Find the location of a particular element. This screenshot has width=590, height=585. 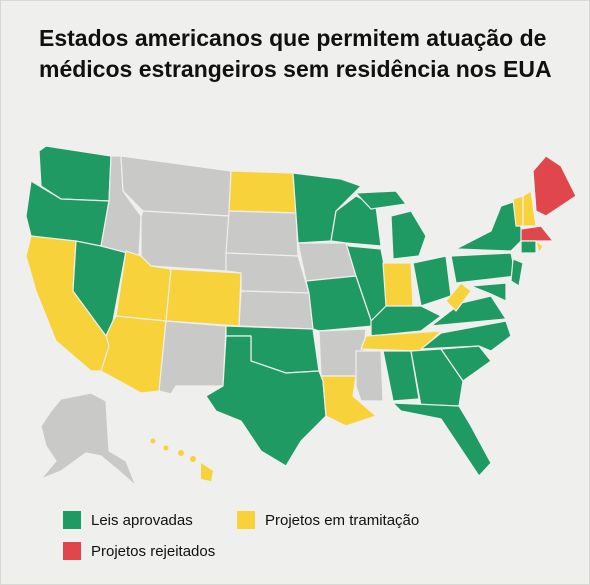

legend-item: Projetos rejeitados is located at coordinates (139, 551).